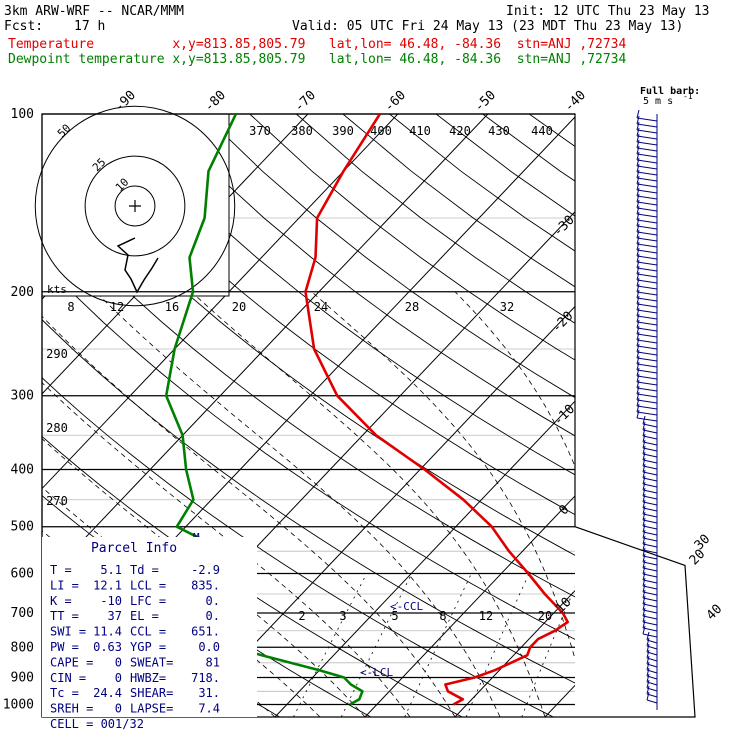 The width and height of the screenshot is (740, 740). What do you see at coordinates (22, 677) in the screenshot?
I see `pressure-tick-label: 900` at bounding box center [22, 677].